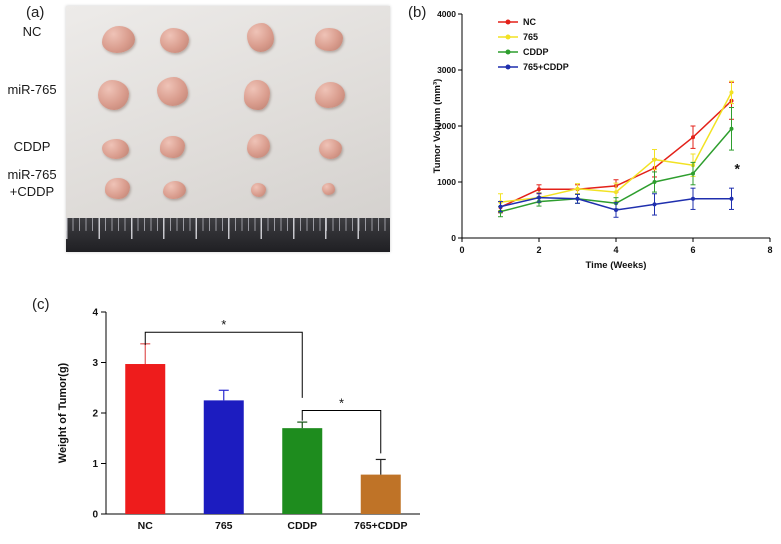 Image resolution: width=781 pixels, height=544 pixels. I want to click on y-axis-title: Tumor Volumn (mm³), so click(437, 126).